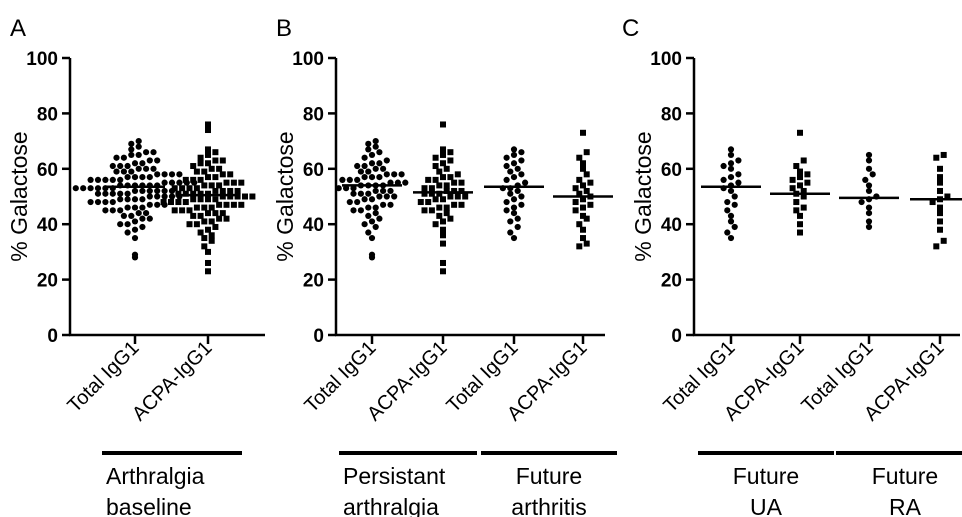 Image resolution: width=962 pixels, height=517 pixels. Describe the element at coordinates (905, 505) in the screenshot. I see `group-label-line: RA` at that location.